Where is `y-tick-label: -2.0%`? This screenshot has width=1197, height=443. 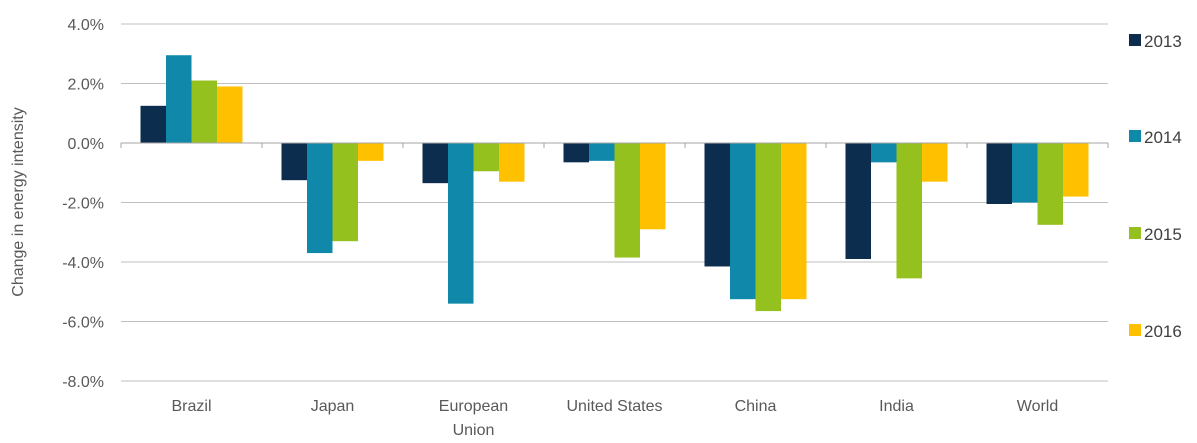 y-tick-label: -2.0% is located at coordinates (83, 204).